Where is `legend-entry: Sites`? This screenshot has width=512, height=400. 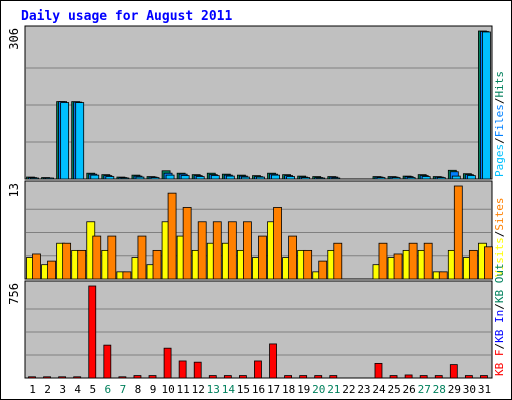 legend-entry: Sites is located at coordinates (499, 214).